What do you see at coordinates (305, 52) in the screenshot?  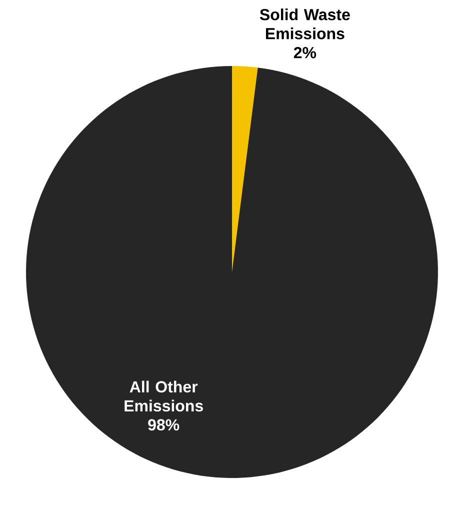 I see `data-label: 2%` at bounding box center [305, 52].